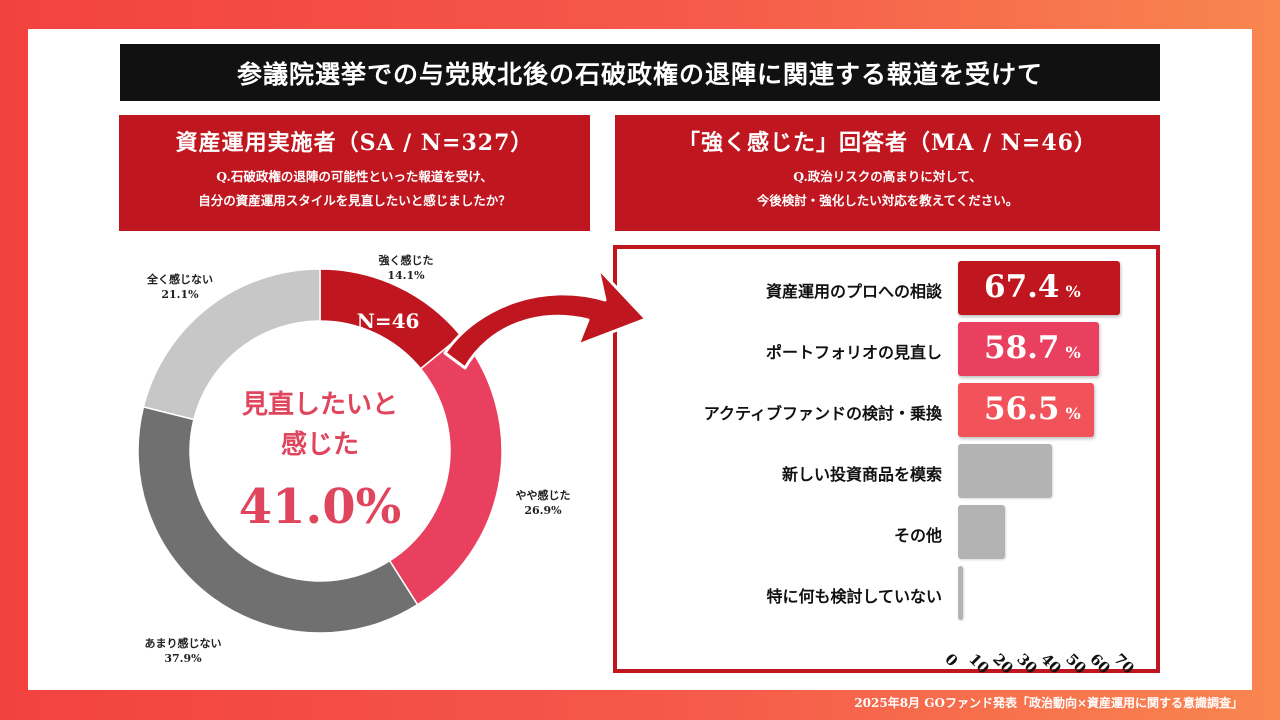  I want to click on slice-label-not-at-all: 全く感じない 21.1%, so click(180, 287).